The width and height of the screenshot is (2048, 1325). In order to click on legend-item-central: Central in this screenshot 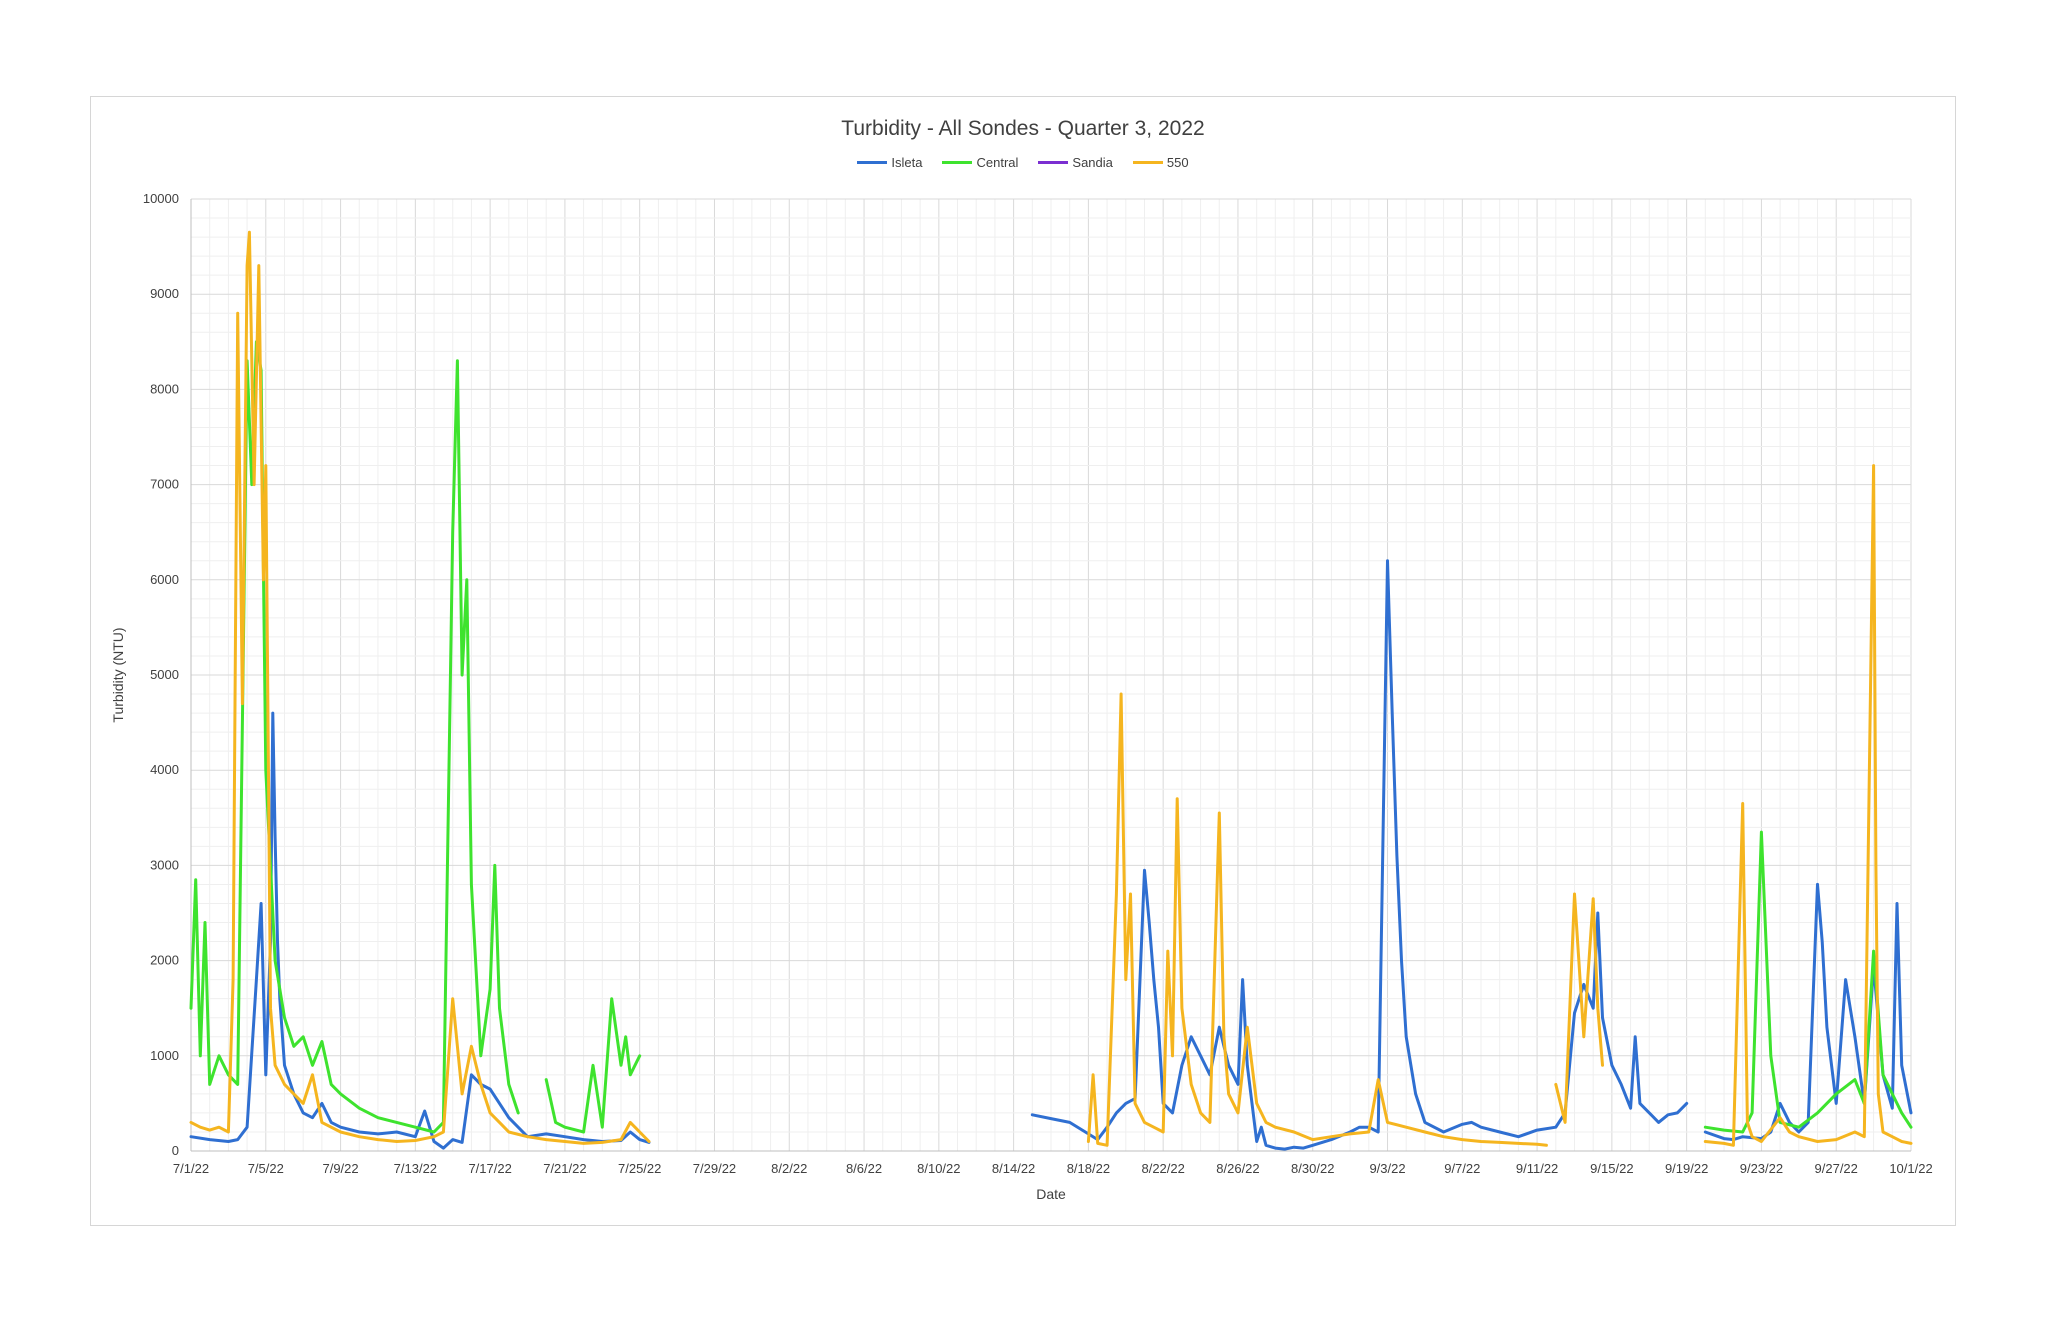, I will do `click(980, 162)`.